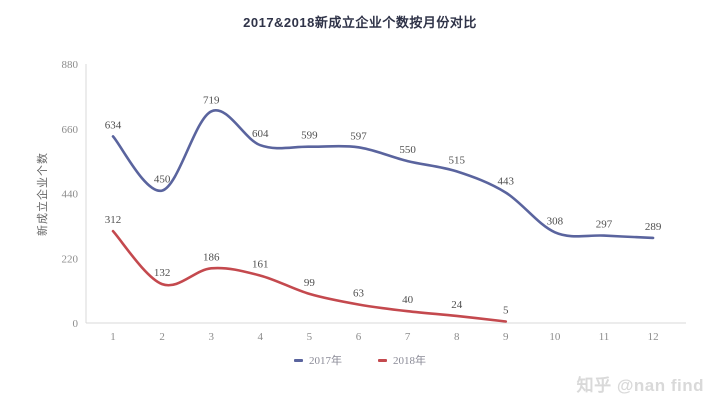 The width and height of the screenshot is (720, 404). Describe the element at coordinates (211, 257) in the screenshot. I see `data-label-2018年-m3: 186` at that location.